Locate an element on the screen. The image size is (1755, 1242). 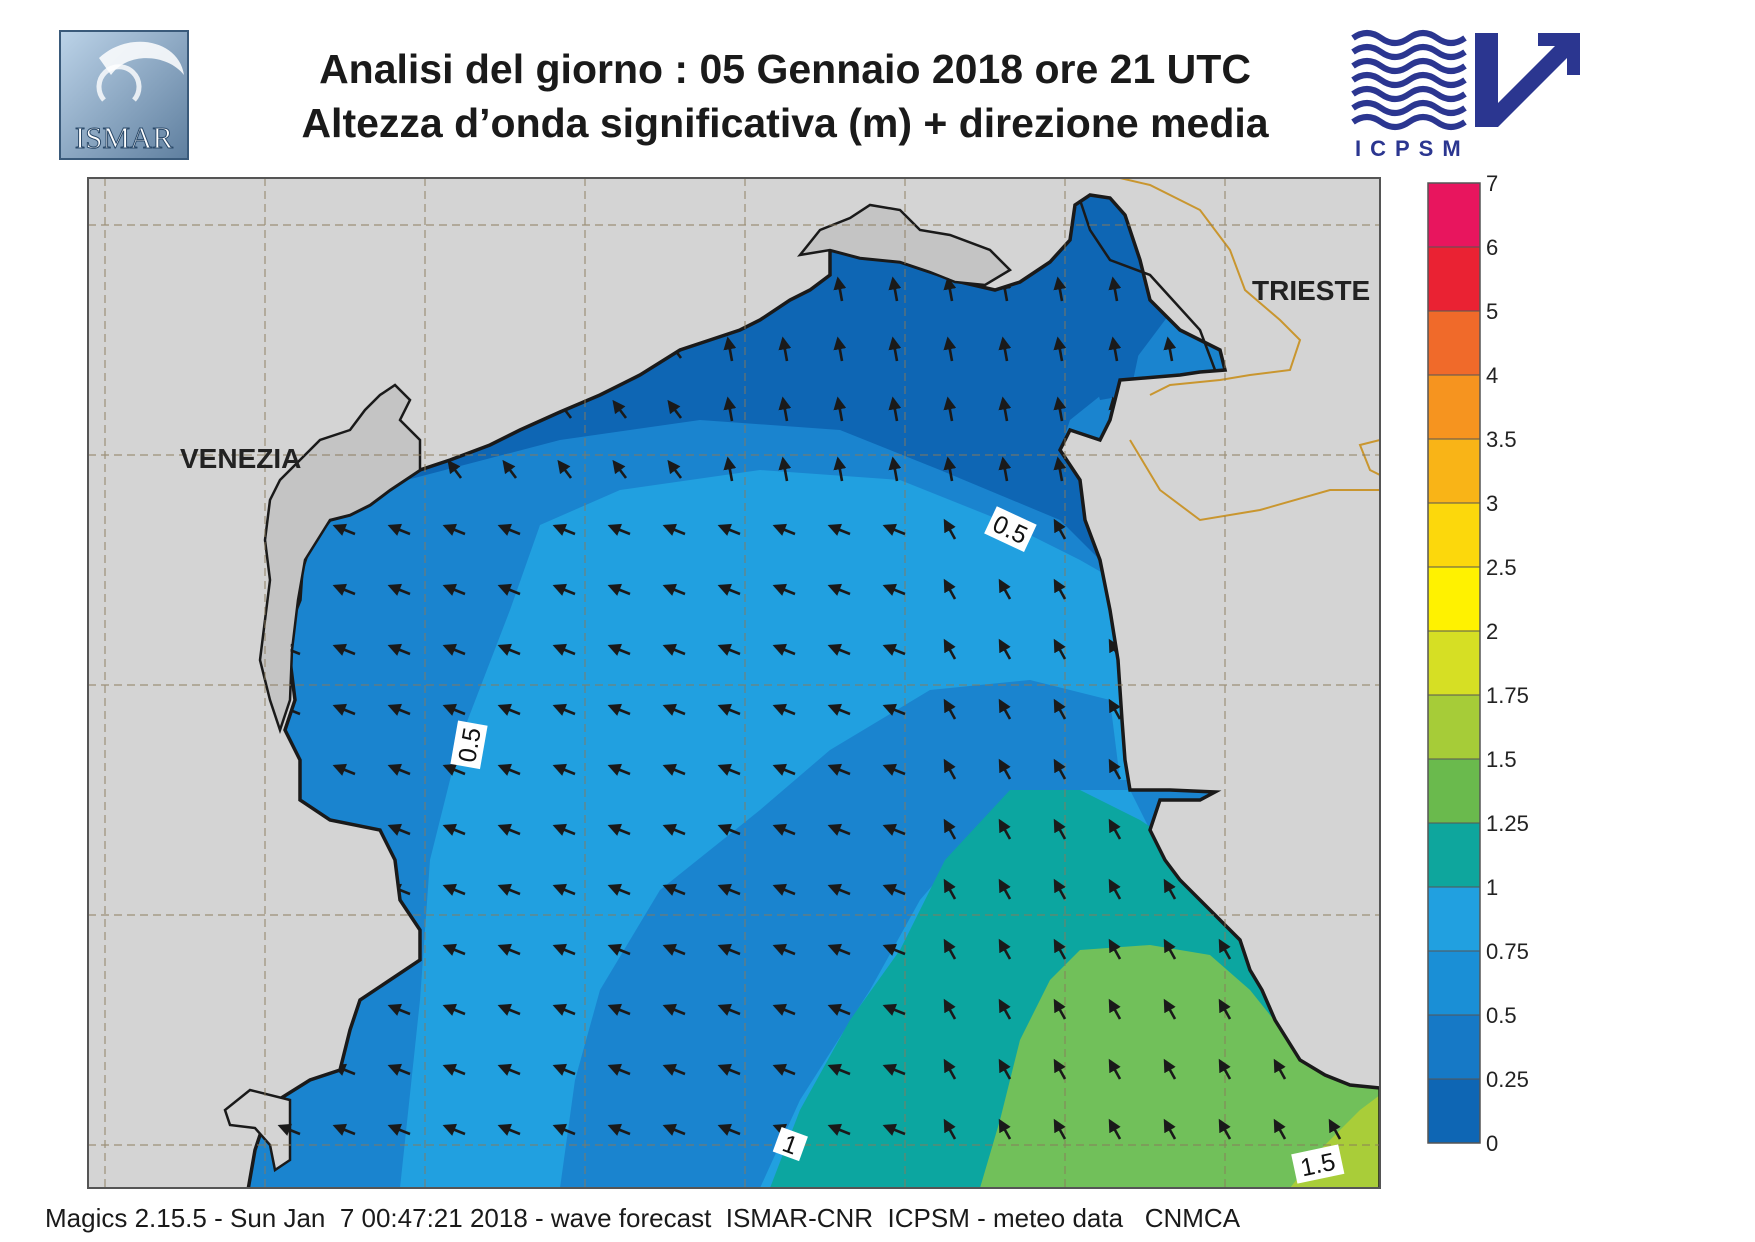
colorbar-tick-label: 3.5 is located at coordinates (1501, 439).